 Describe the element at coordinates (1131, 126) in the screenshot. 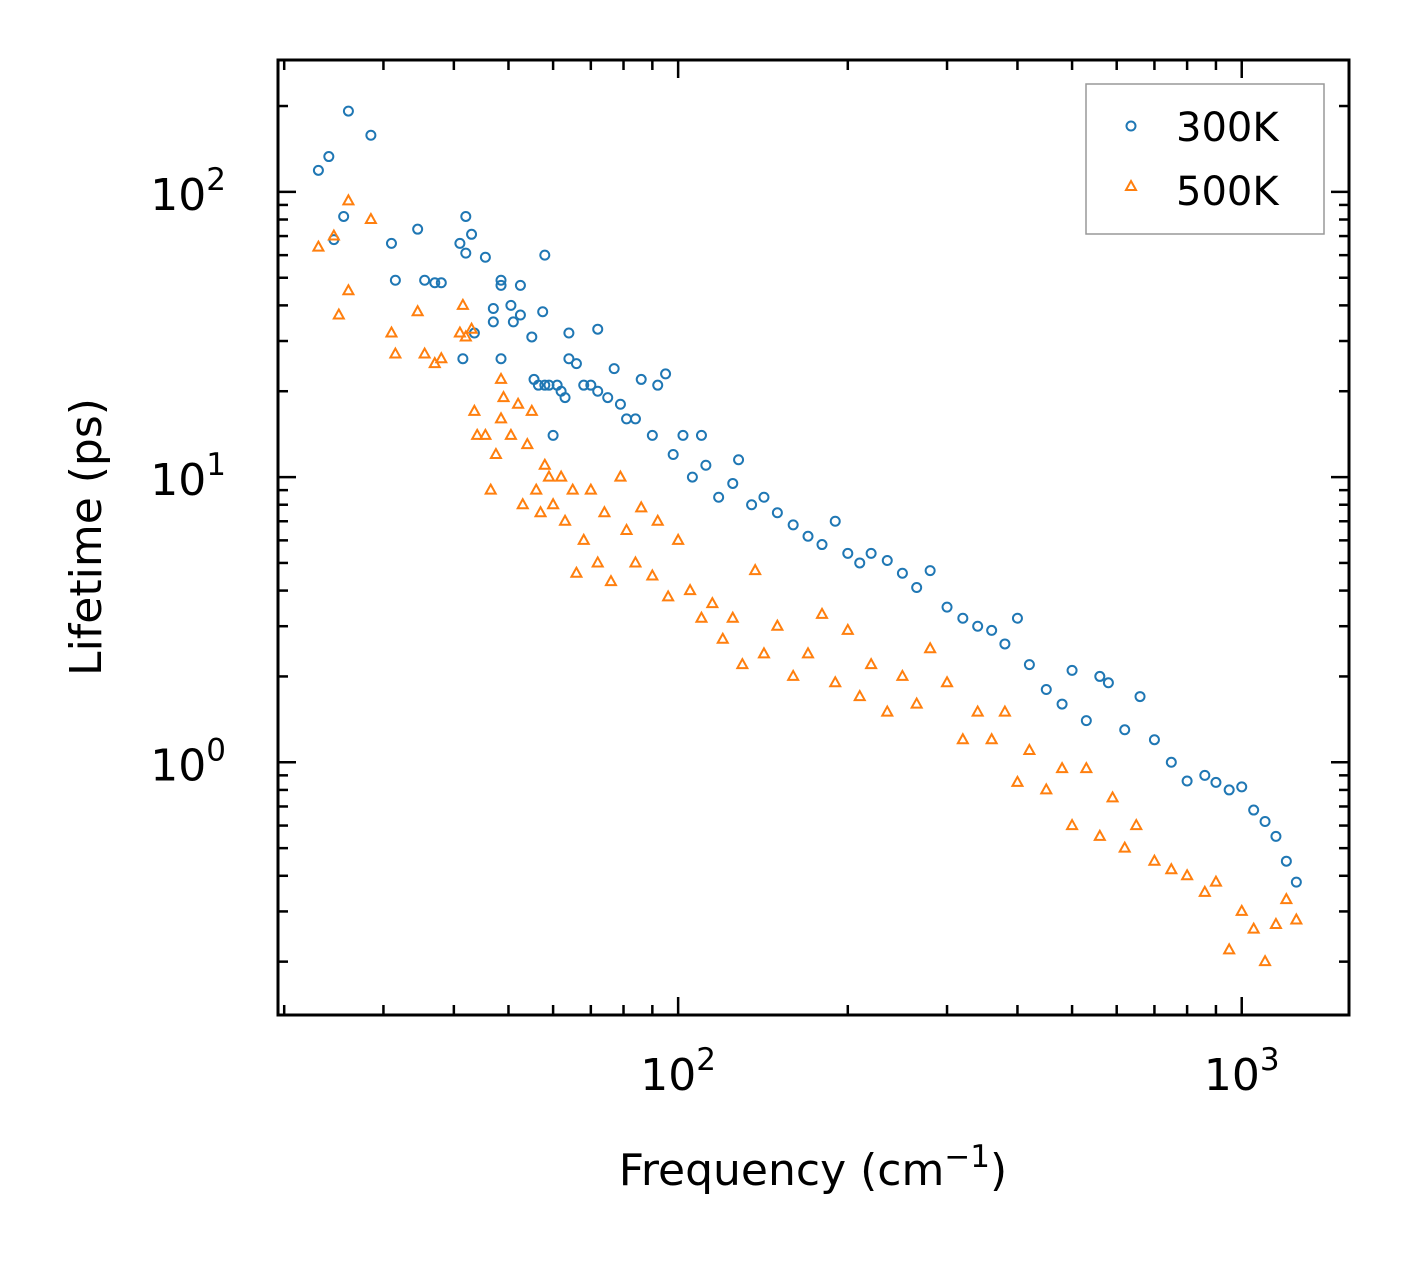

I see `legend-marker-300k` at that location.